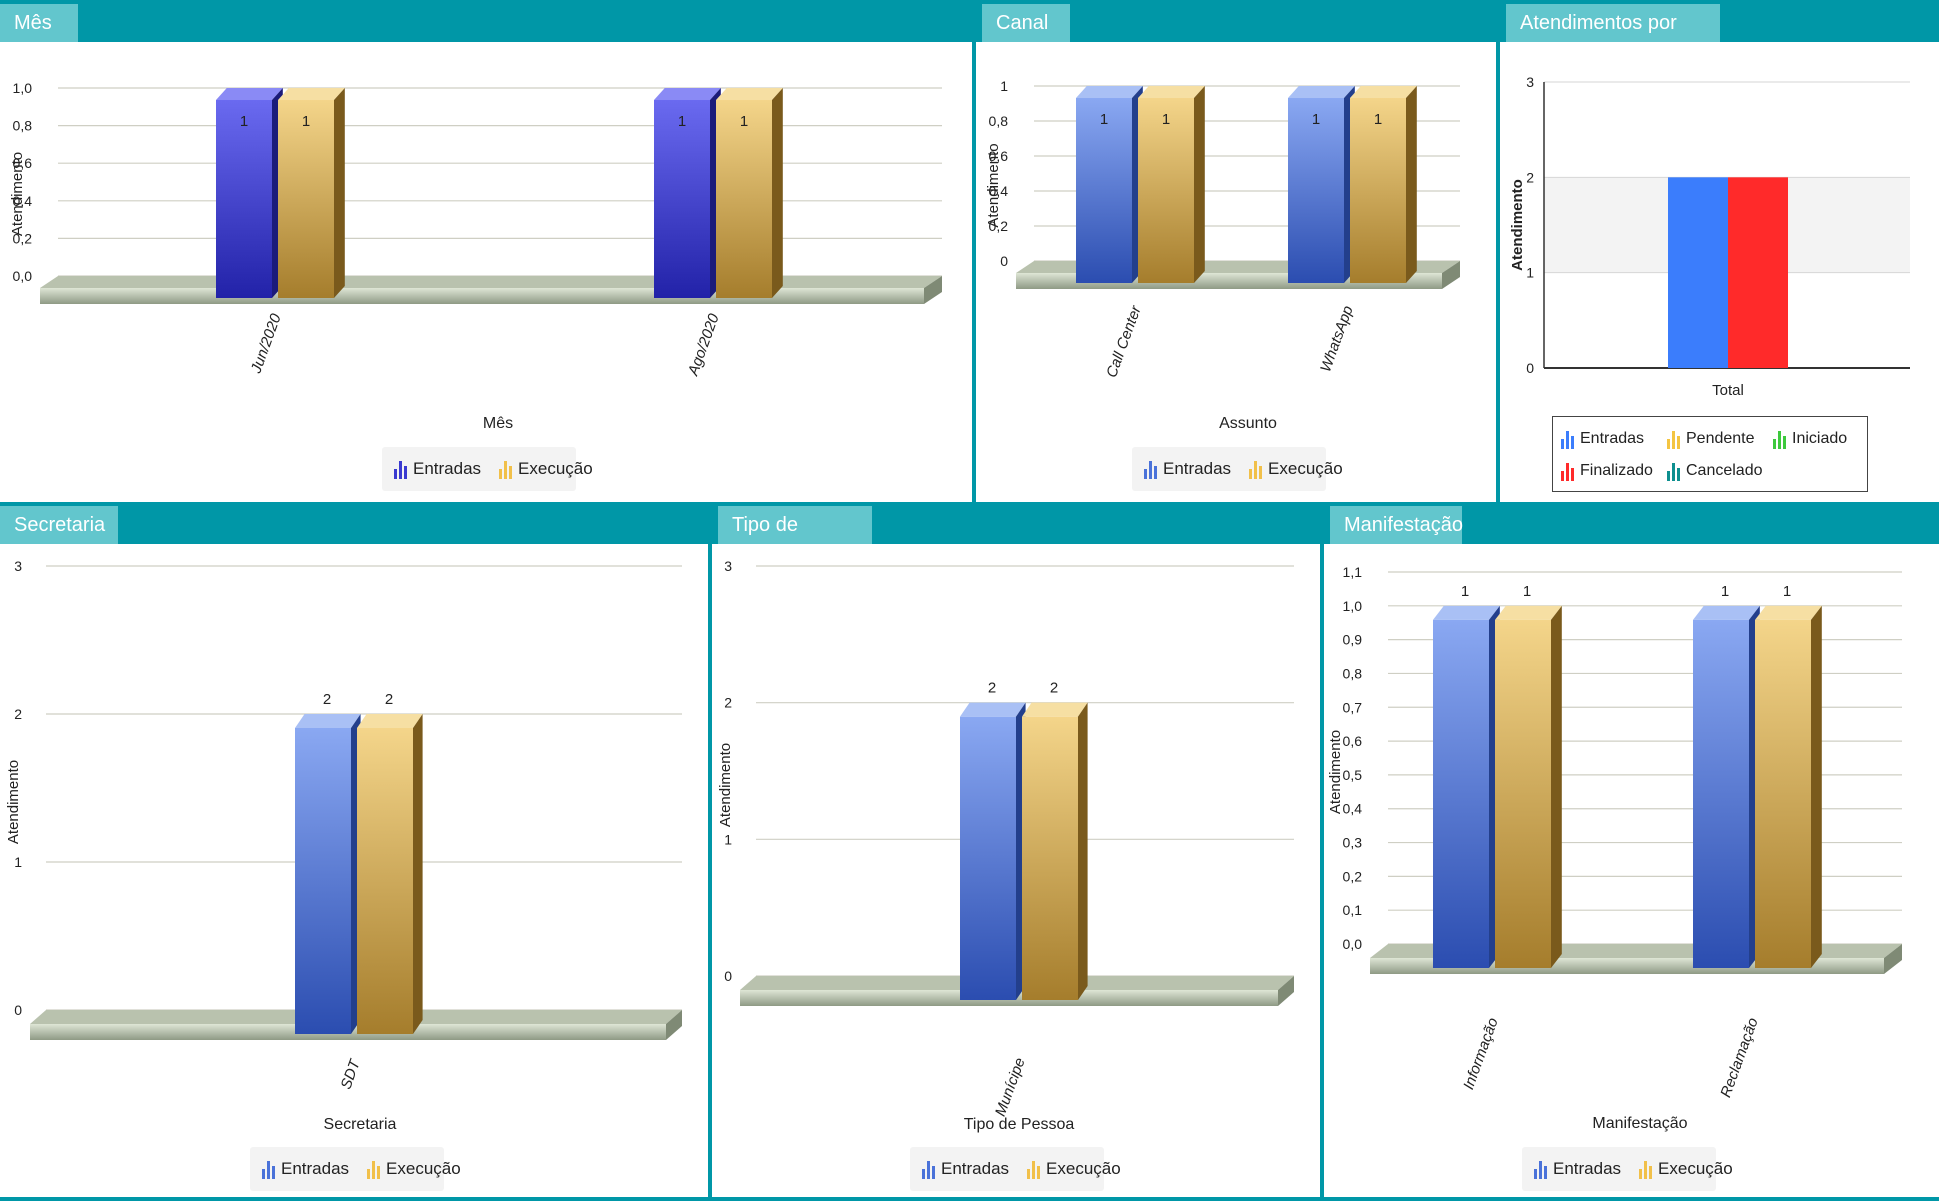 This screenshot has width=1939, height=1201. I want to click on legend-label: Pendente, so click(1720, 438).